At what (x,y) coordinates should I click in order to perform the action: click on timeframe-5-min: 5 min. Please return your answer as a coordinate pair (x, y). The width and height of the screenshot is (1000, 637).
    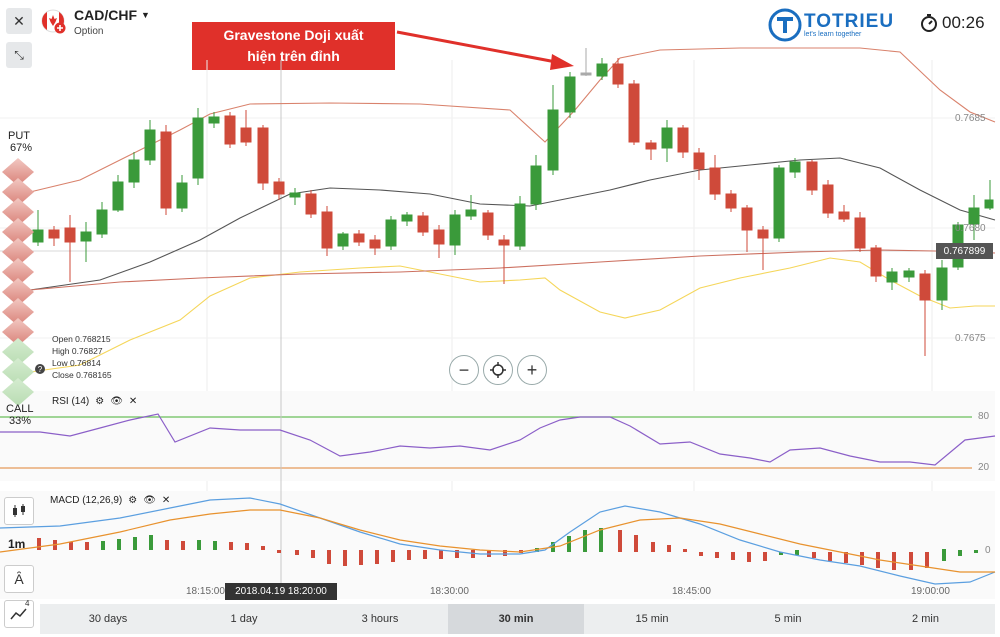
    Looking at the image, I should click on (788, 619).